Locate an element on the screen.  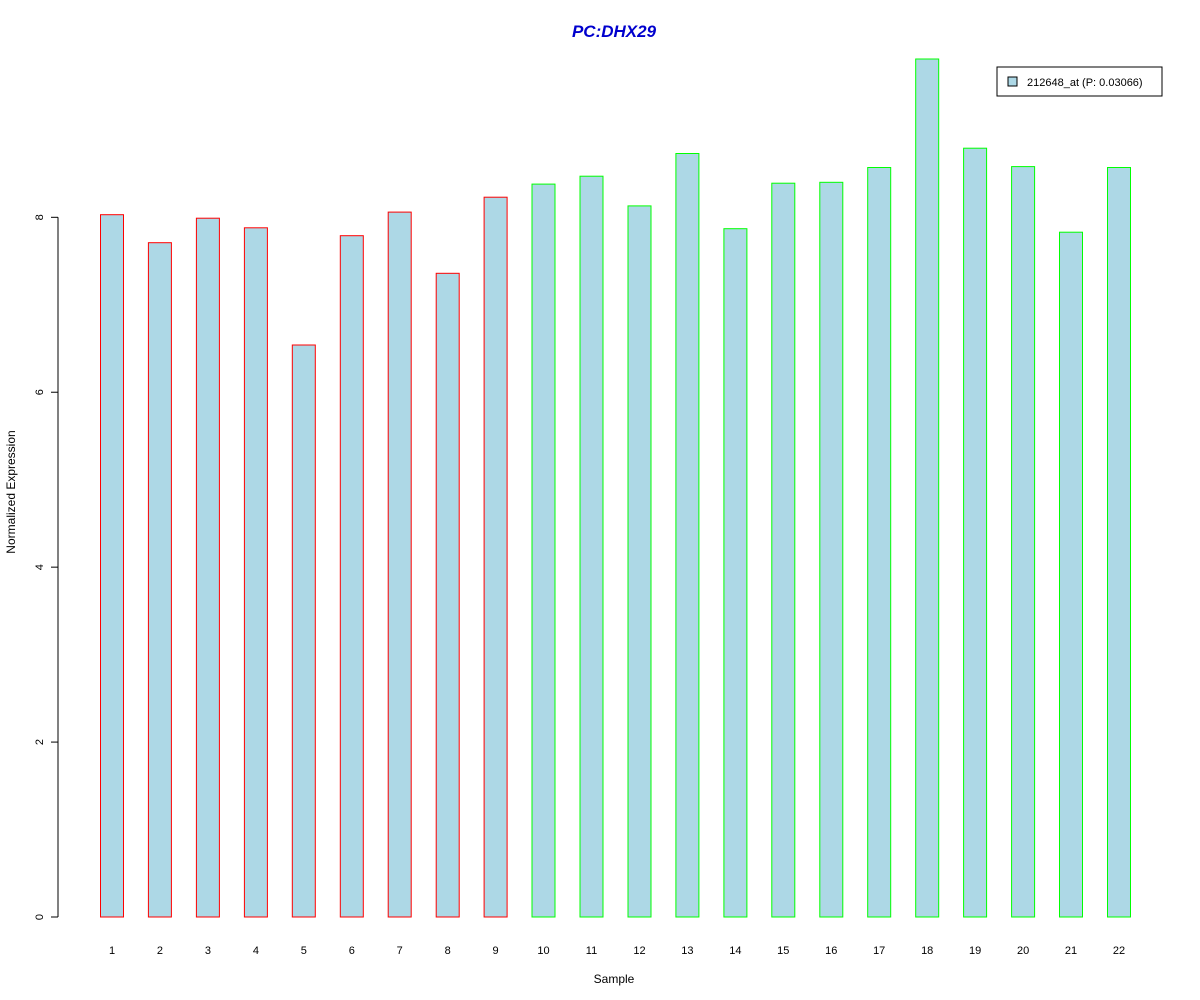
y-tick-label: 4 is located at coordinates (40, 567).